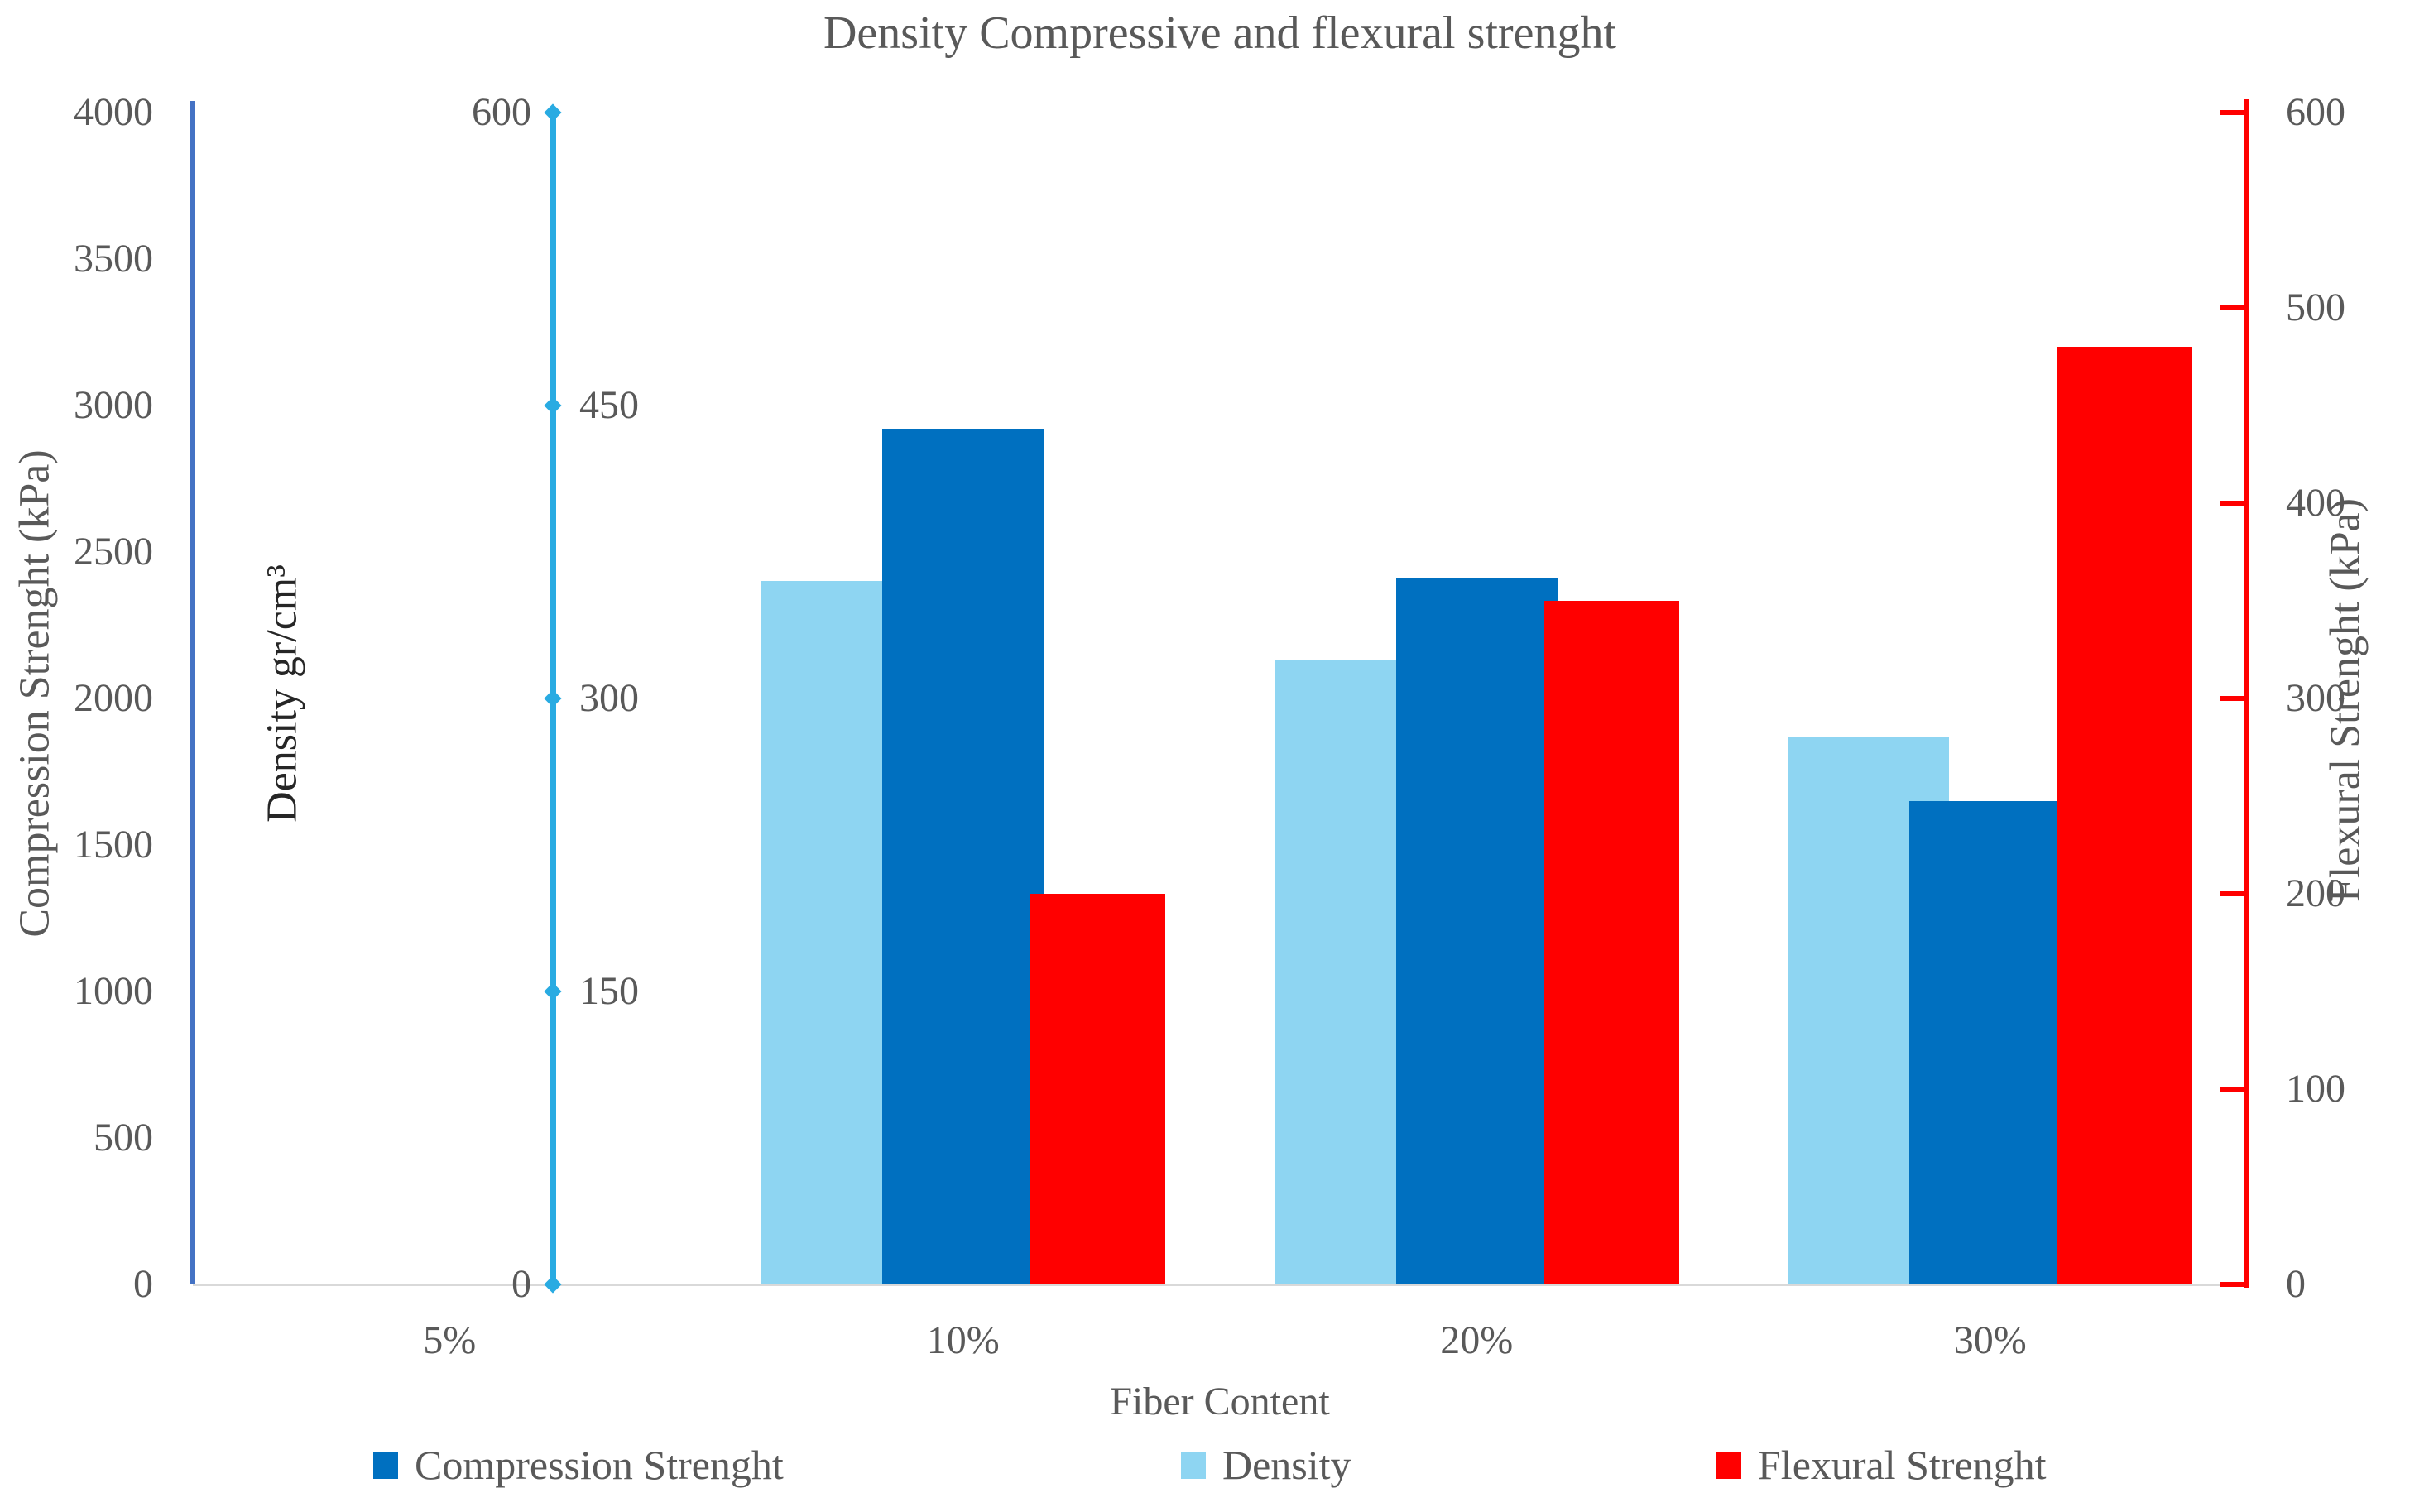 This screenshot has width=2429, height=1512. I want to click on x-axis-category-label-10%: 10%, so click(963, 1340).